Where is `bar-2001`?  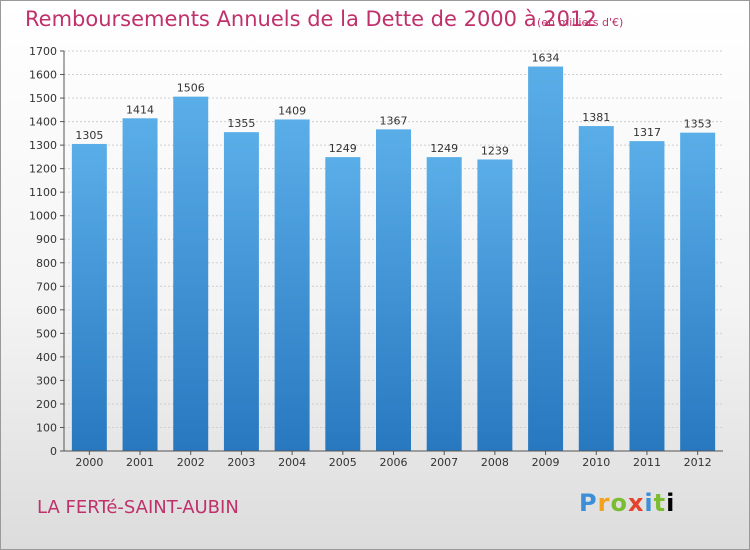 bar-2001 is located at coordinates (140, 284).